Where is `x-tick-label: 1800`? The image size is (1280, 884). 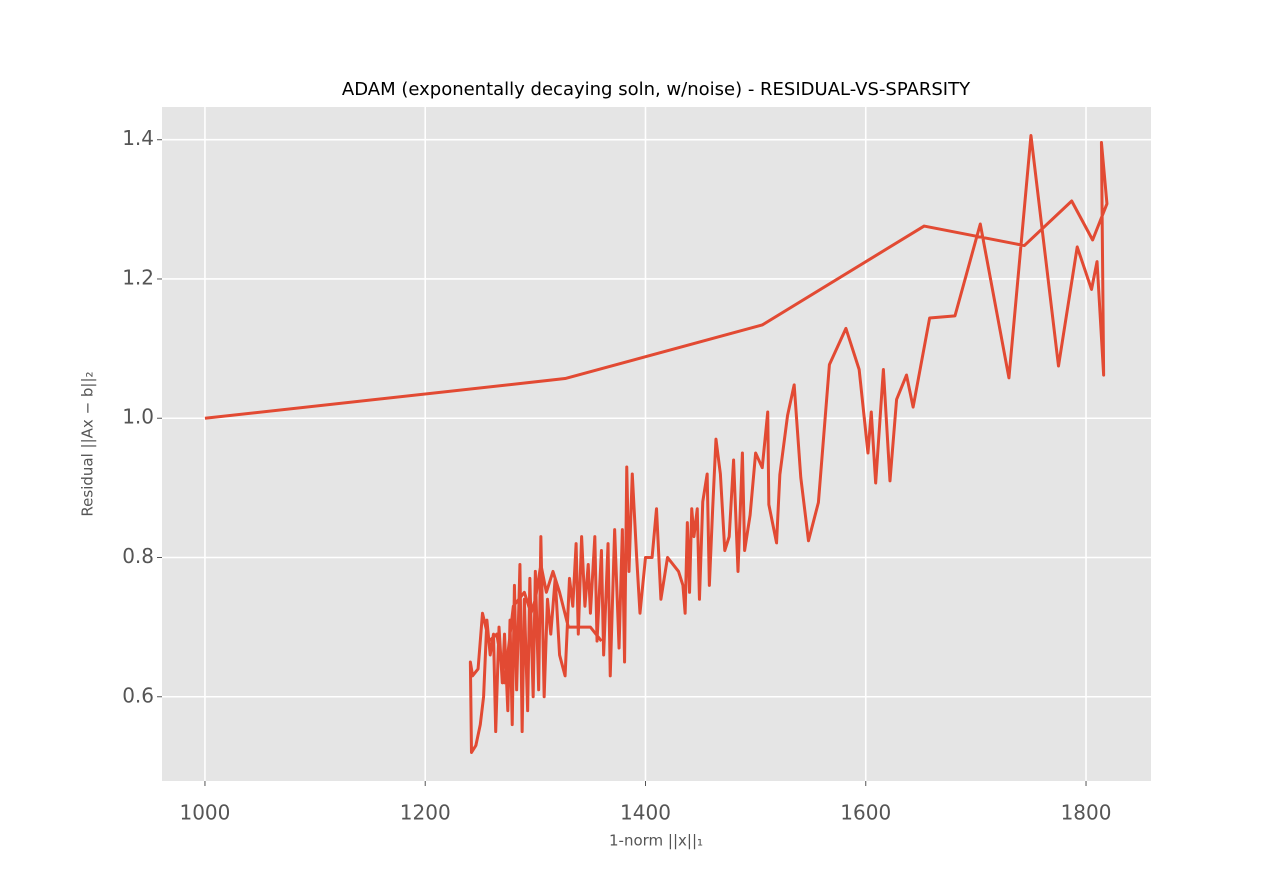 x-tick-label: 1800 is located at coordinates (1086, 813).